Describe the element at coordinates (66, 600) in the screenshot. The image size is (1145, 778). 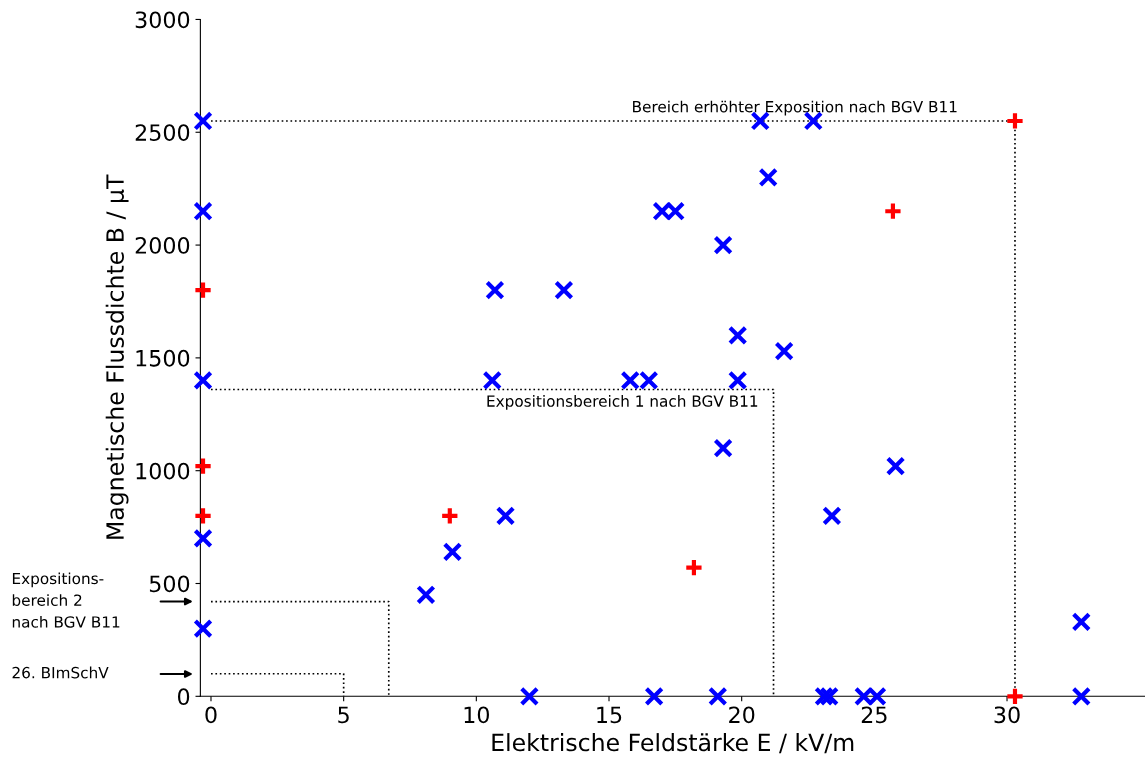
I see `text: Expositions- bereich 2 nach BGV B11` at that location.